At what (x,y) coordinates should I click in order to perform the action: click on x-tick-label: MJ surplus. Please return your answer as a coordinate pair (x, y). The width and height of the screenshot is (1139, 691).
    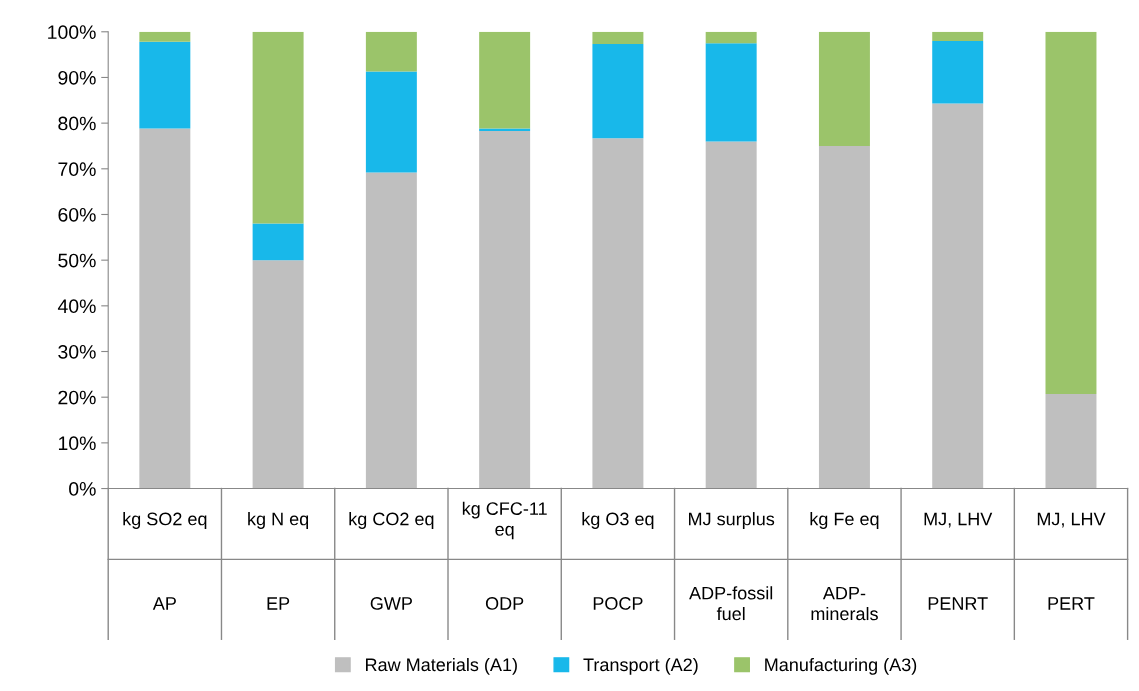
    Looking at the image, I should click on (732, 520).